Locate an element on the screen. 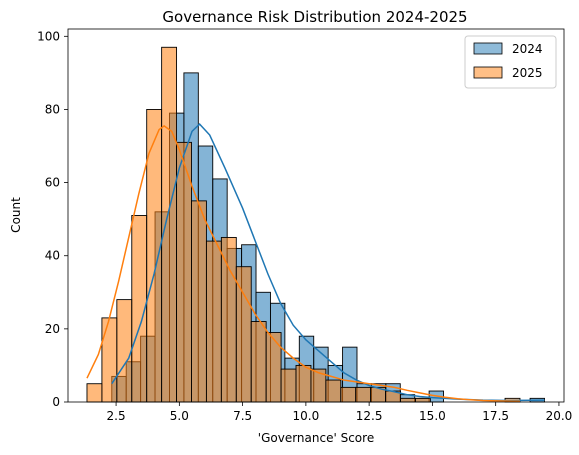 The image size is (579, 455). x-tick-label: 2.5 is located at coordinates (116, 416).